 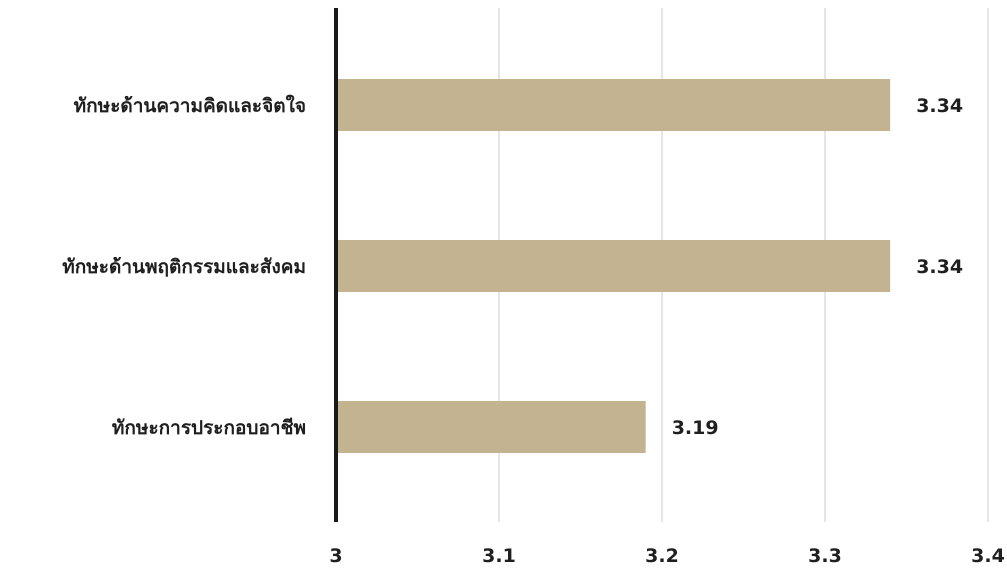 What do you see at coordinates (825, 556) in the screenshot?
I see `x-tick-label: 3.3` at bounding box center [825, 556].